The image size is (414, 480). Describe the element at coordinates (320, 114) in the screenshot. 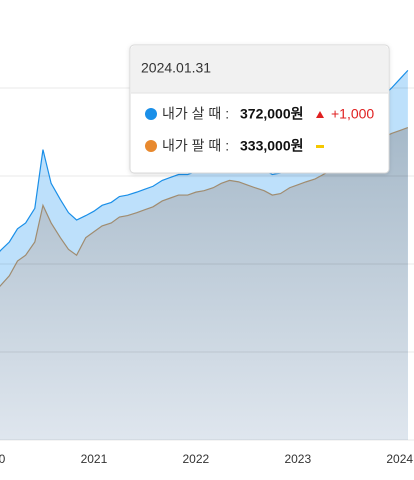

I see `up-arrow` at that location.